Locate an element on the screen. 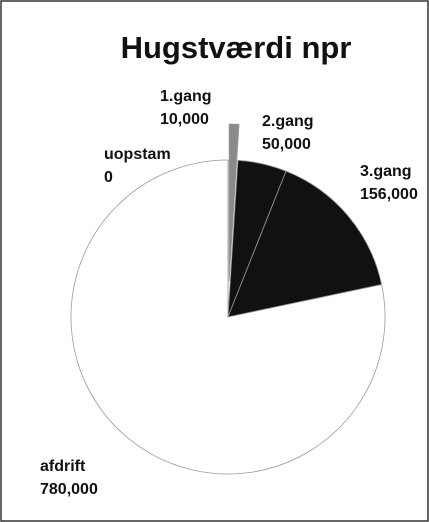 The height and width of the screenshot is (522, 429). slice-label: afdrift is located at coordinates (63, 466).